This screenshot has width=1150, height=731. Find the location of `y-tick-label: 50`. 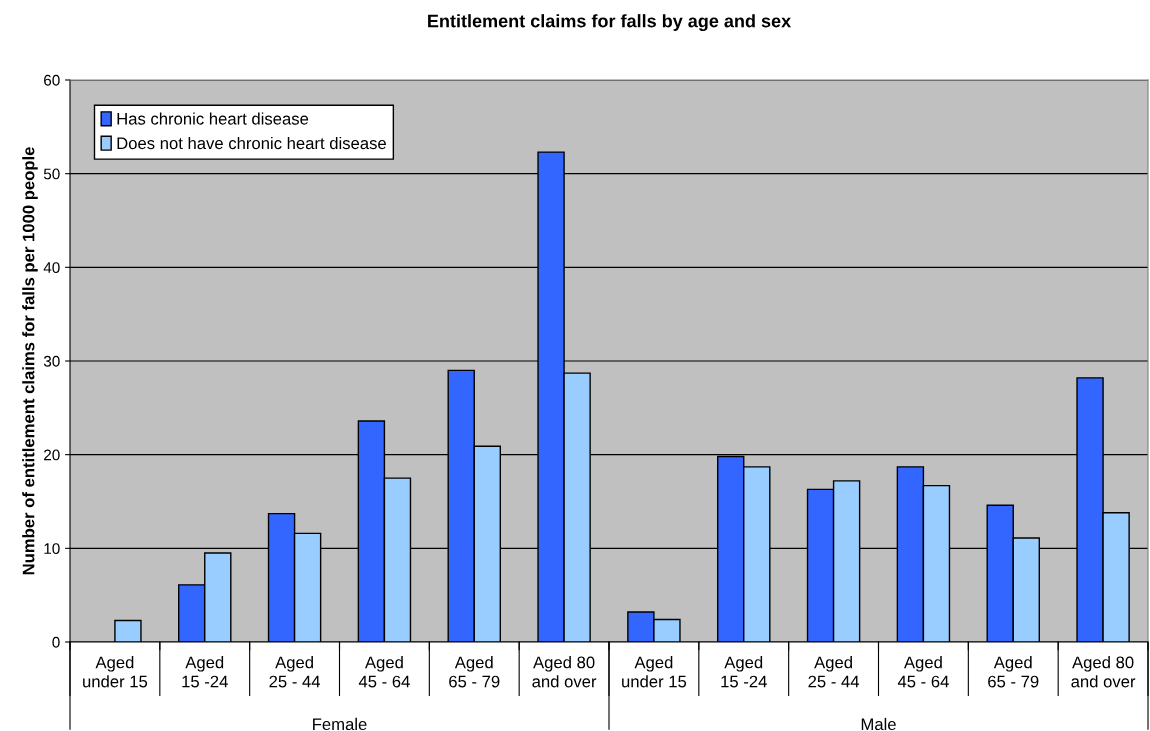

y-tick-label: 50 is located at coordinates (51, 174).